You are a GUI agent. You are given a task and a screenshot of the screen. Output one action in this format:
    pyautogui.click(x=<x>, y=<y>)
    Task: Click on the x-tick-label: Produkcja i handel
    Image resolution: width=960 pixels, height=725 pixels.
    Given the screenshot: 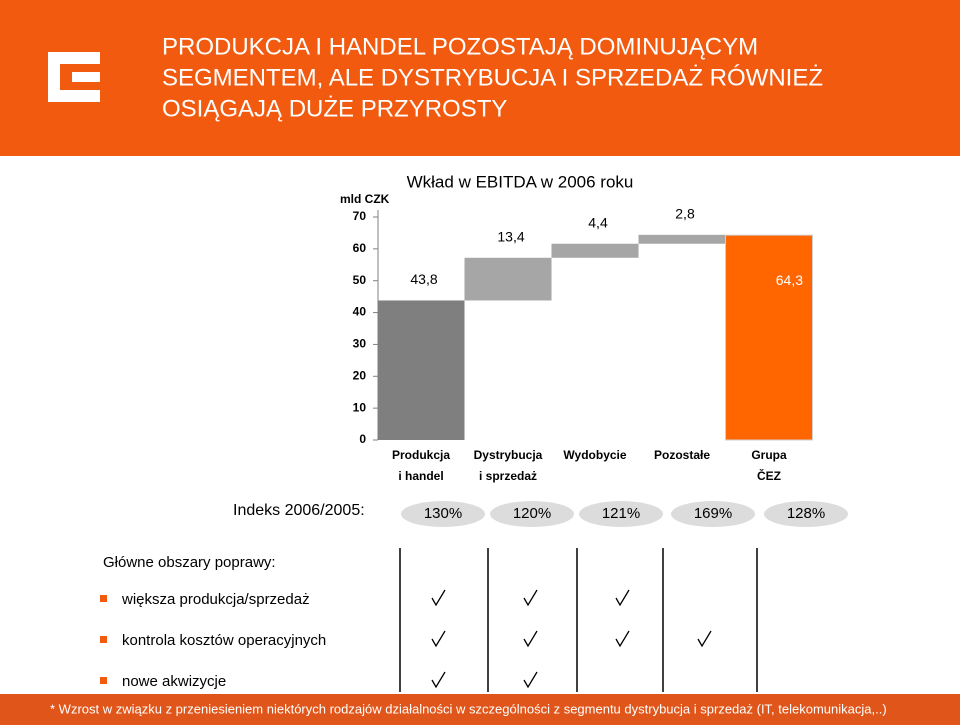 What is the action you would take?
    pyautogui.click(x=421, y=465)
    